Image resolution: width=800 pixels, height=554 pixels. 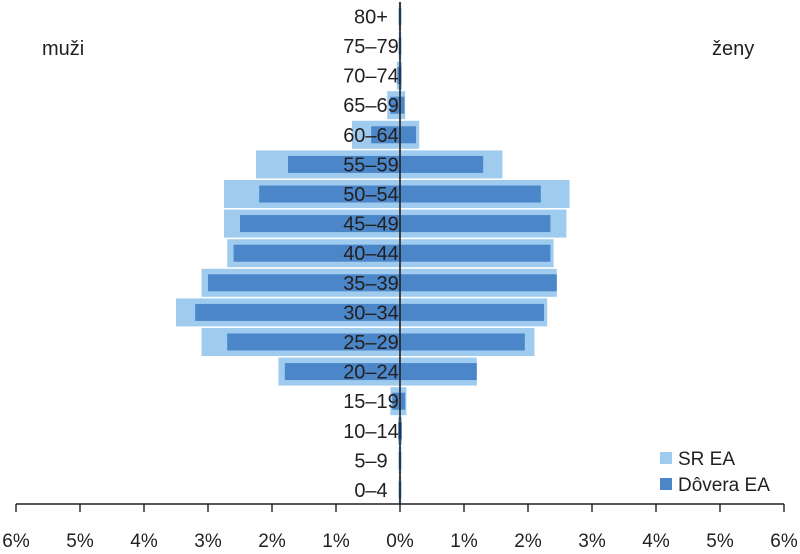 I want to click on category-label: 60–64, so click(x=371, y=136).